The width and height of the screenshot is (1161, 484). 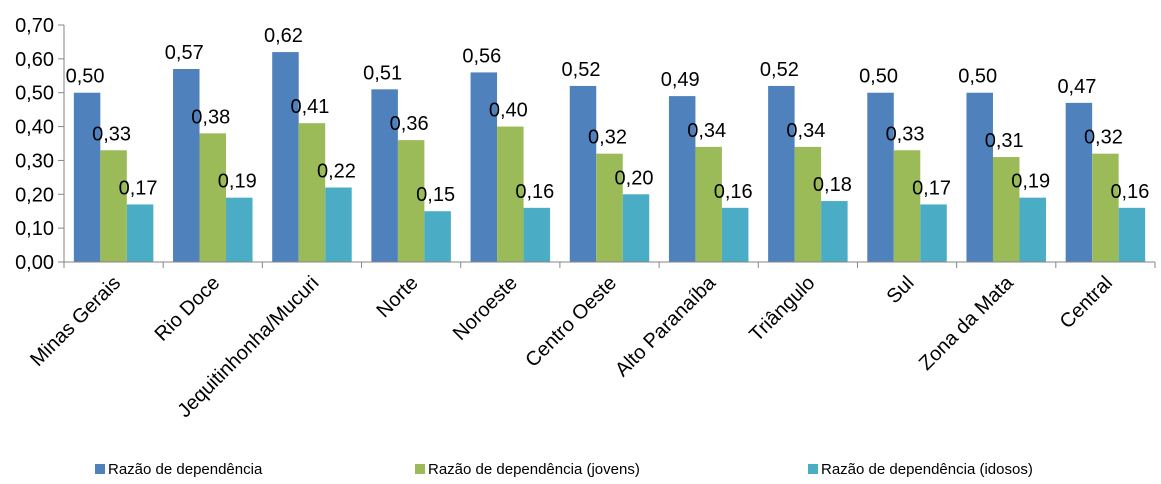 I want to click on data-label: 0,15, so click(x=435, y=195).